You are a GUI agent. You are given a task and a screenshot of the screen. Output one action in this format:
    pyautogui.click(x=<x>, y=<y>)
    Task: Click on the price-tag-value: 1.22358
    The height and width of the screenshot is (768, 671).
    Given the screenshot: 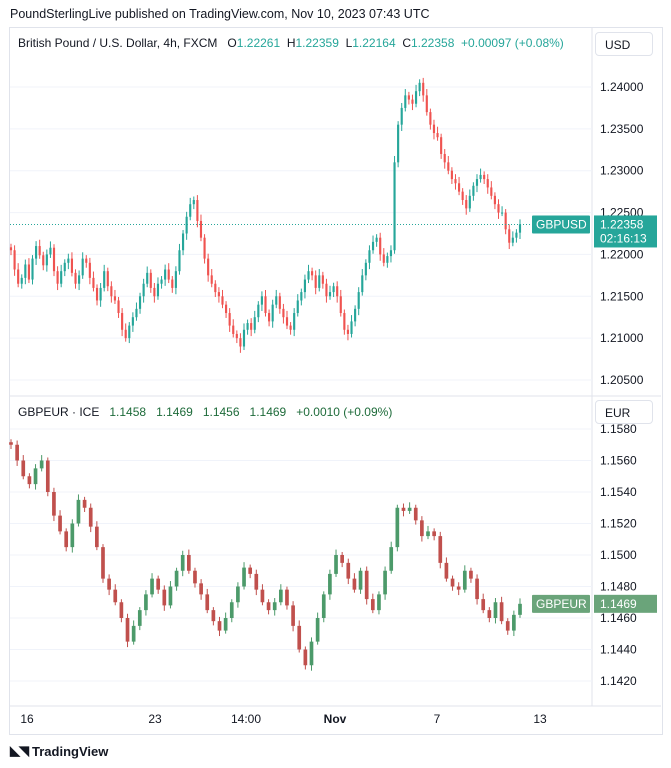 What is the action you would take?
    pyautogui.click(x=622, y=224)
    